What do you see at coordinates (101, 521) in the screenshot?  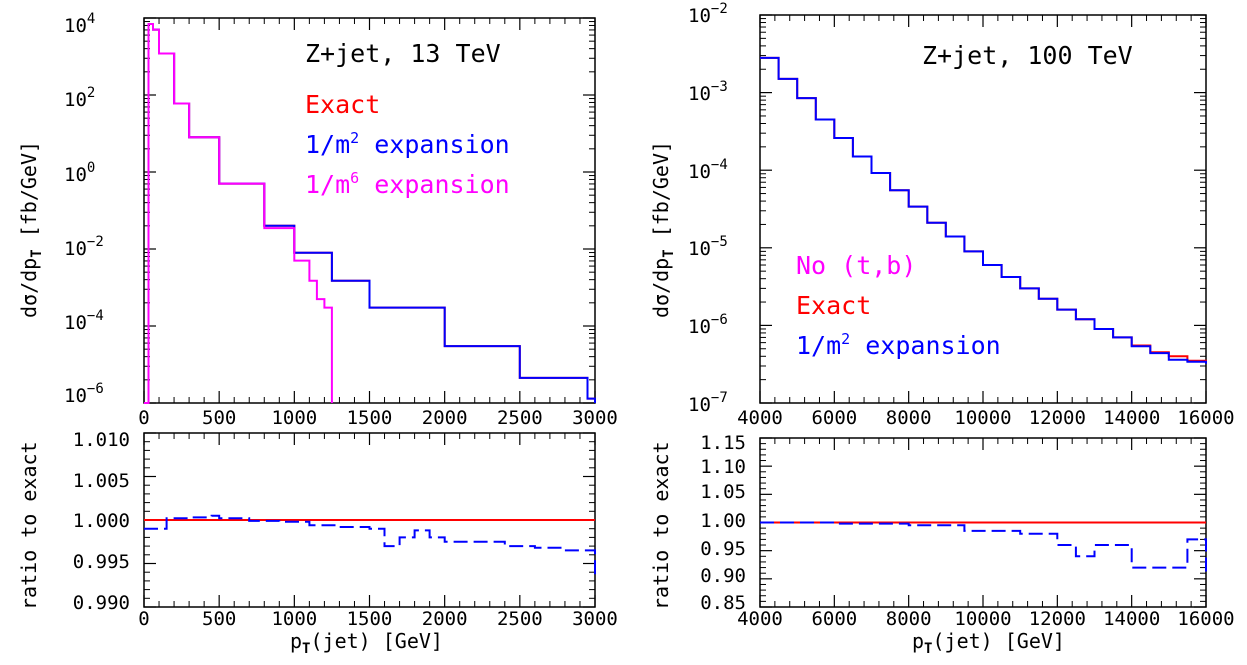 I see `y-tick-label: 1.000` at bounding box center [101, 521].